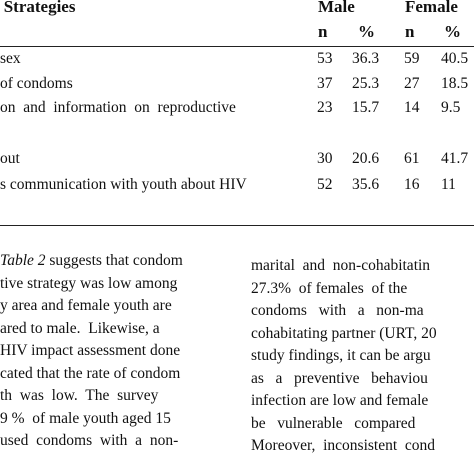 The image size is (474, 474). Describe the element at coordinates (366, 31) in the screenshot. I see `male-pct-header: %` at that location.